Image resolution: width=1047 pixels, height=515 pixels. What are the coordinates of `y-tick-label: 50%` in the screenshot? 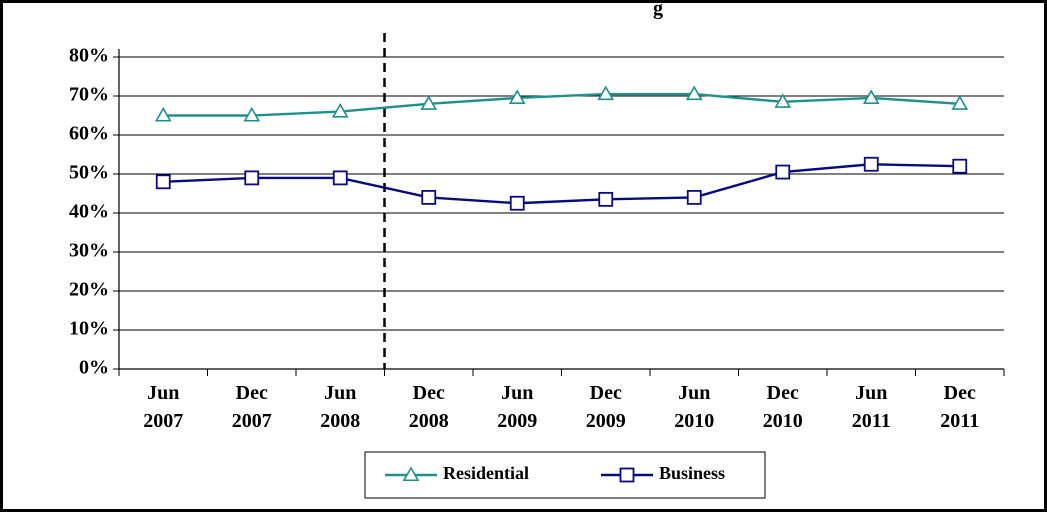 It's located at (89, 173).